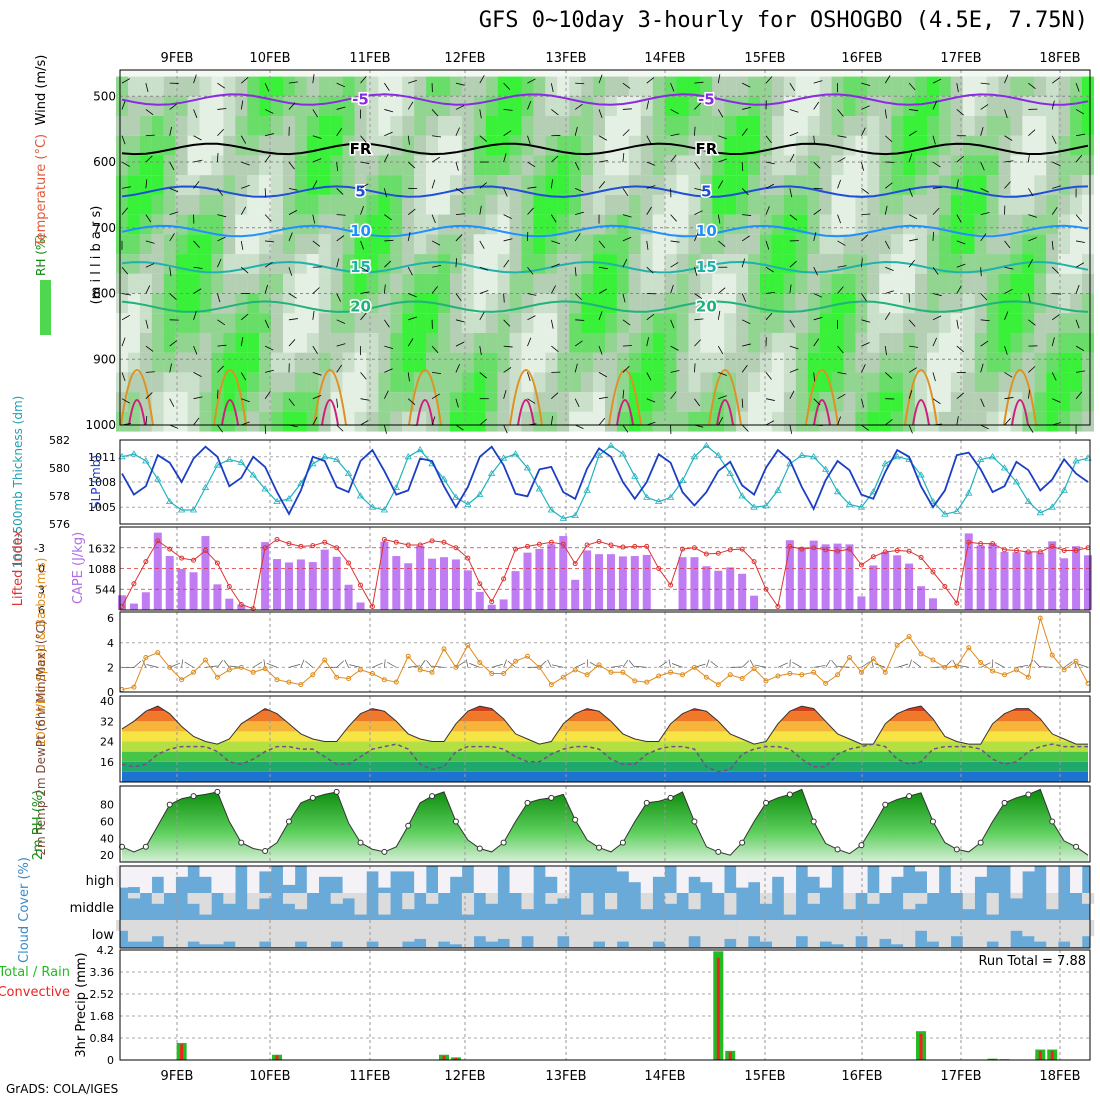  Describe the element at coordinates (360, 192) in the screenshot. I see `isotherm-label: 5` at that location.